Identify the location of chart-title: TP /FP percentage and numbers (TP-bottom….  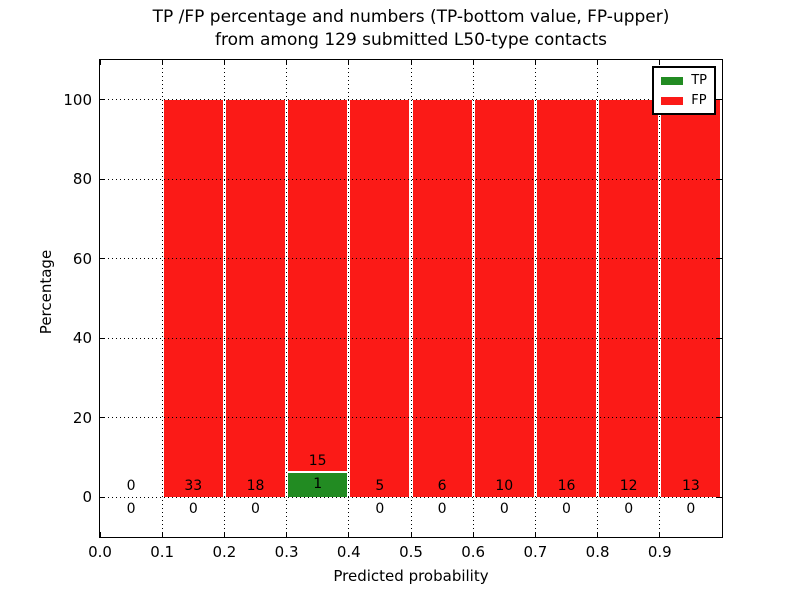
(411, 29).